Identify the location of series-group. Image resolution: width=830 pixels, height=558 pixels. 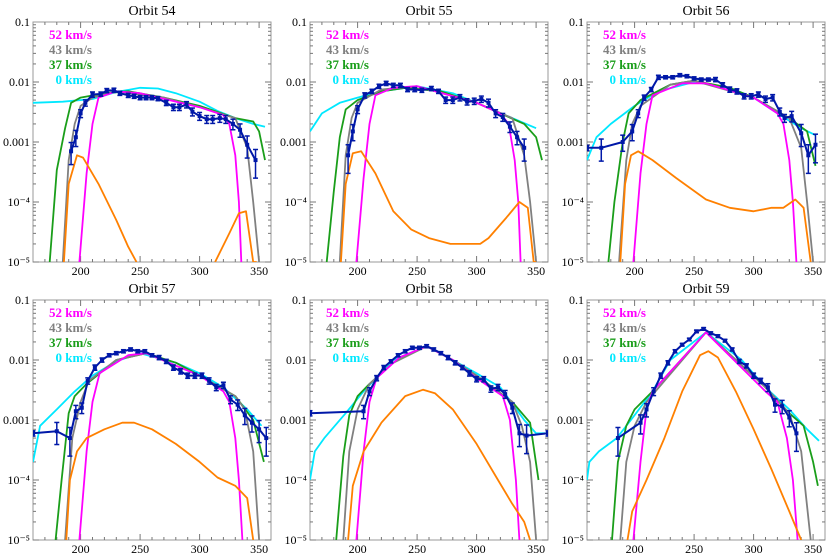
(702, 167).